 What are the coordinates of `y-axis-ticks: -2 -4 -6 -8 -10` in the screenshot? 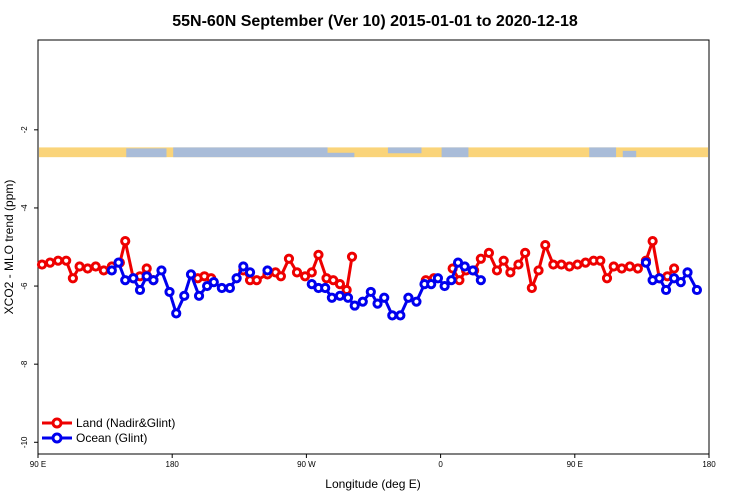 It's located at (29, 287).